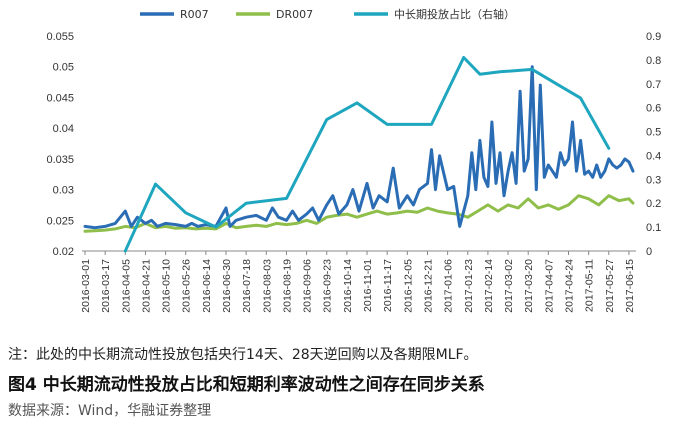 This screenshot has height=430, width=686. I want to click on right-tick-label: 0.7, so click(653, 85).